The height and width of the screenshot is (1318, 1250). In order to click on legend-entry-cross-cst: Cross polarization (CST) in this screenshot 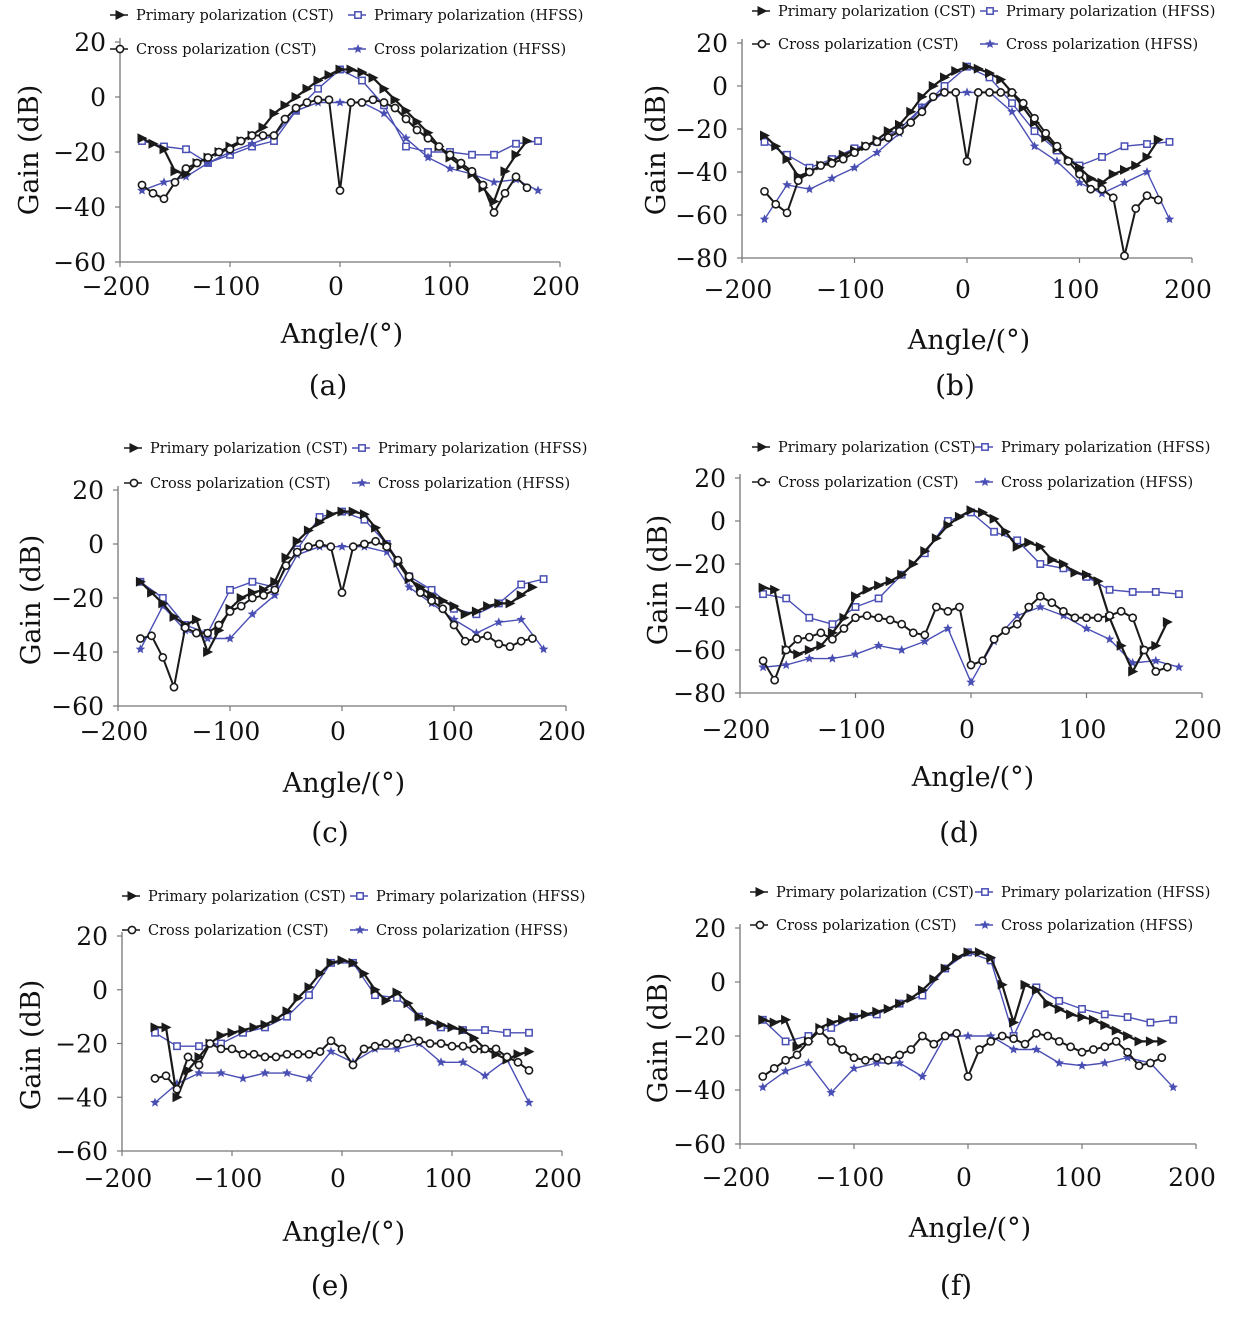, I will do `click(855, 483)`.